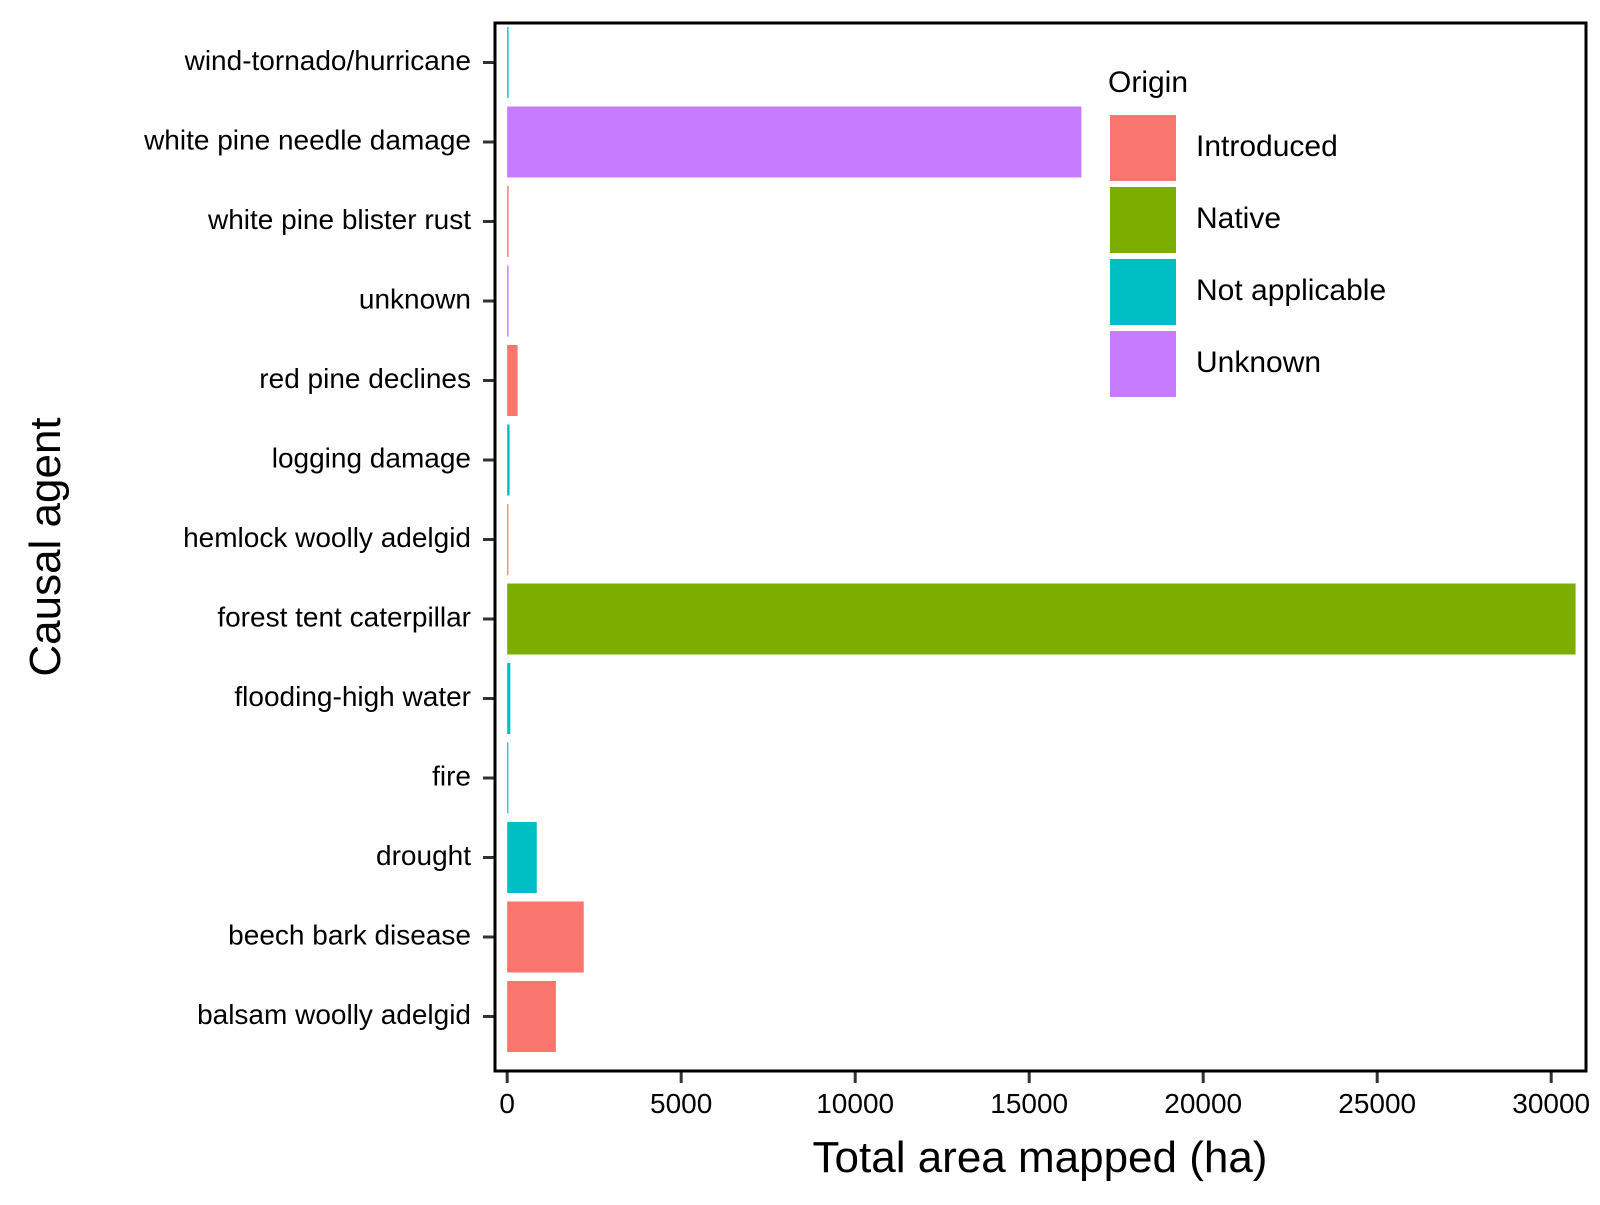 The image size is (1600, 1205). What do you see at coordinates (508, 539) in the screenshot?
I see `bar-hemlock-woolly-adelgid` at bounding box center [508, 539].